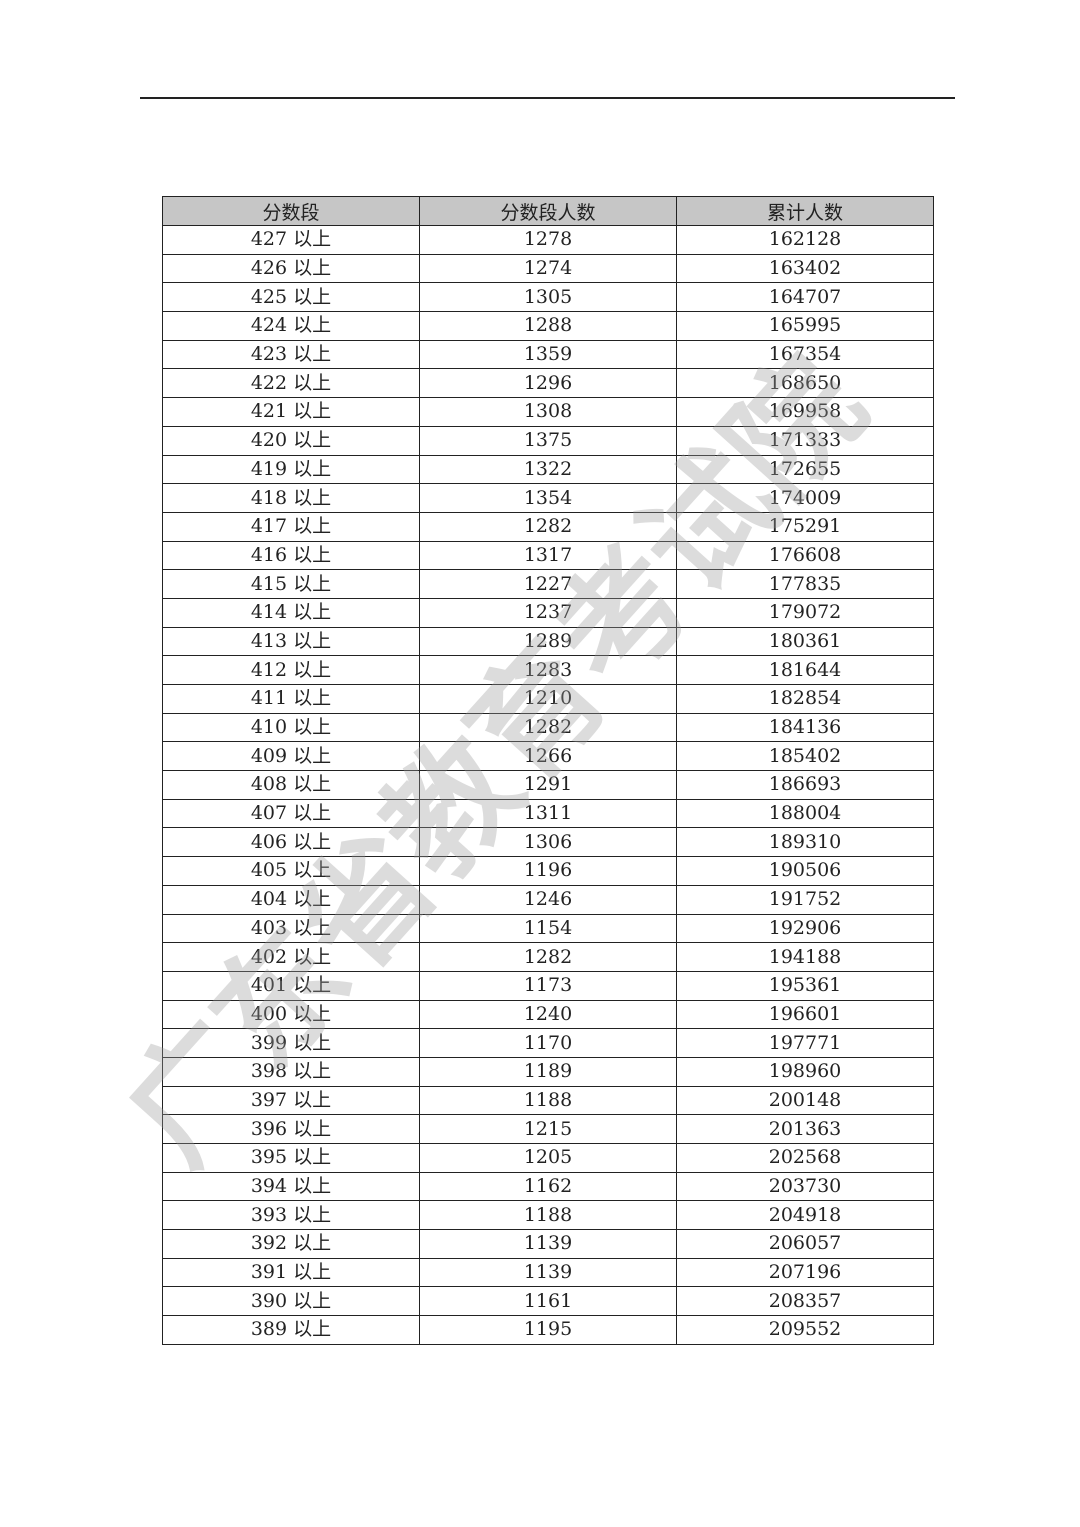 This screenshot has height=1527, width=1080. What do you see at coordinates (548, 785) in the screenshot?
I see `table-row: 408 以上 1291 186693` at bounding box center [548, 785].